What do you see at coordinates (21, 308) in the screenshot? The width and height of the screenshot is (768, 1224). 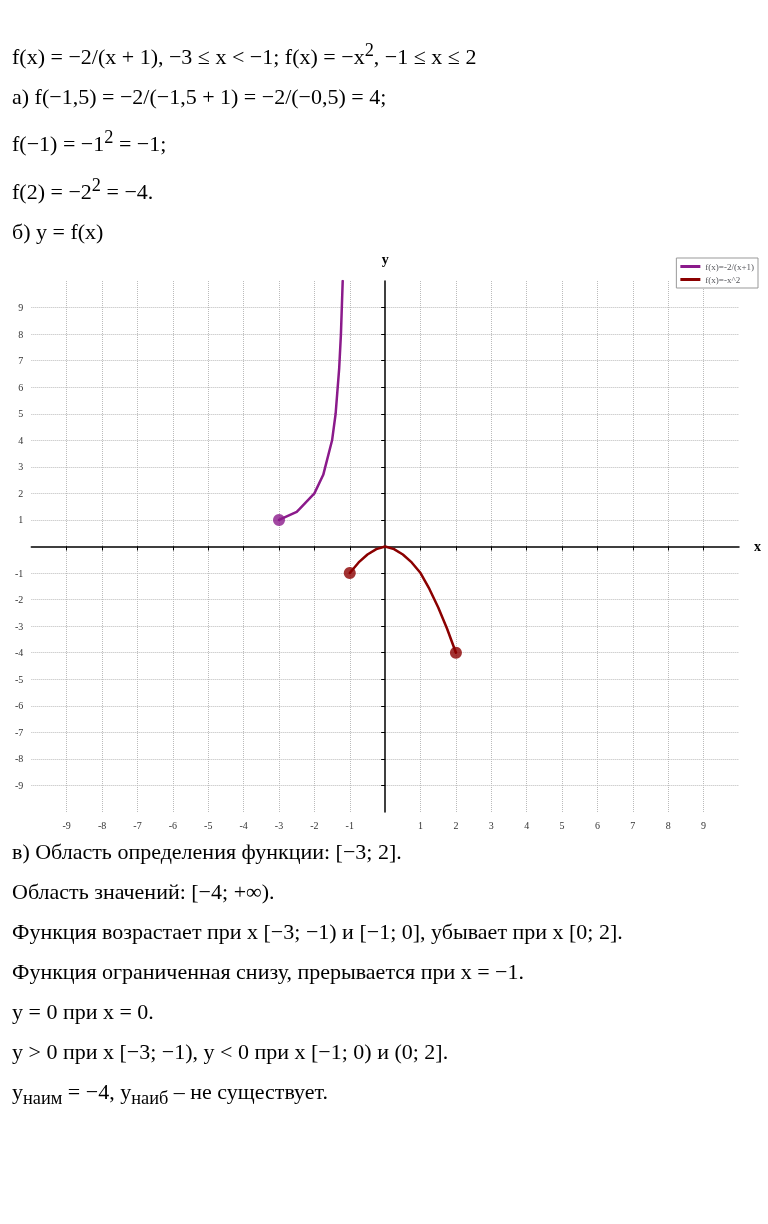 I see `y-tick-label: 9` at bounding box center [21, 308].